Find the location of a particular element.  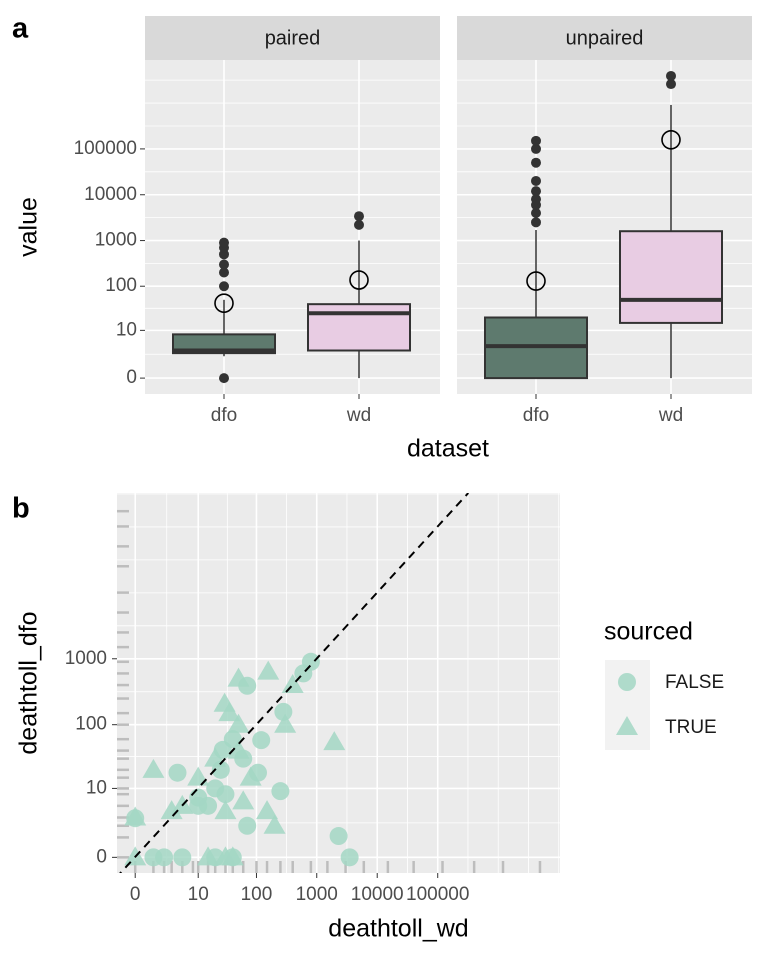

x-axis-title: deathtoll_wd is located at coordinates (398, 929).